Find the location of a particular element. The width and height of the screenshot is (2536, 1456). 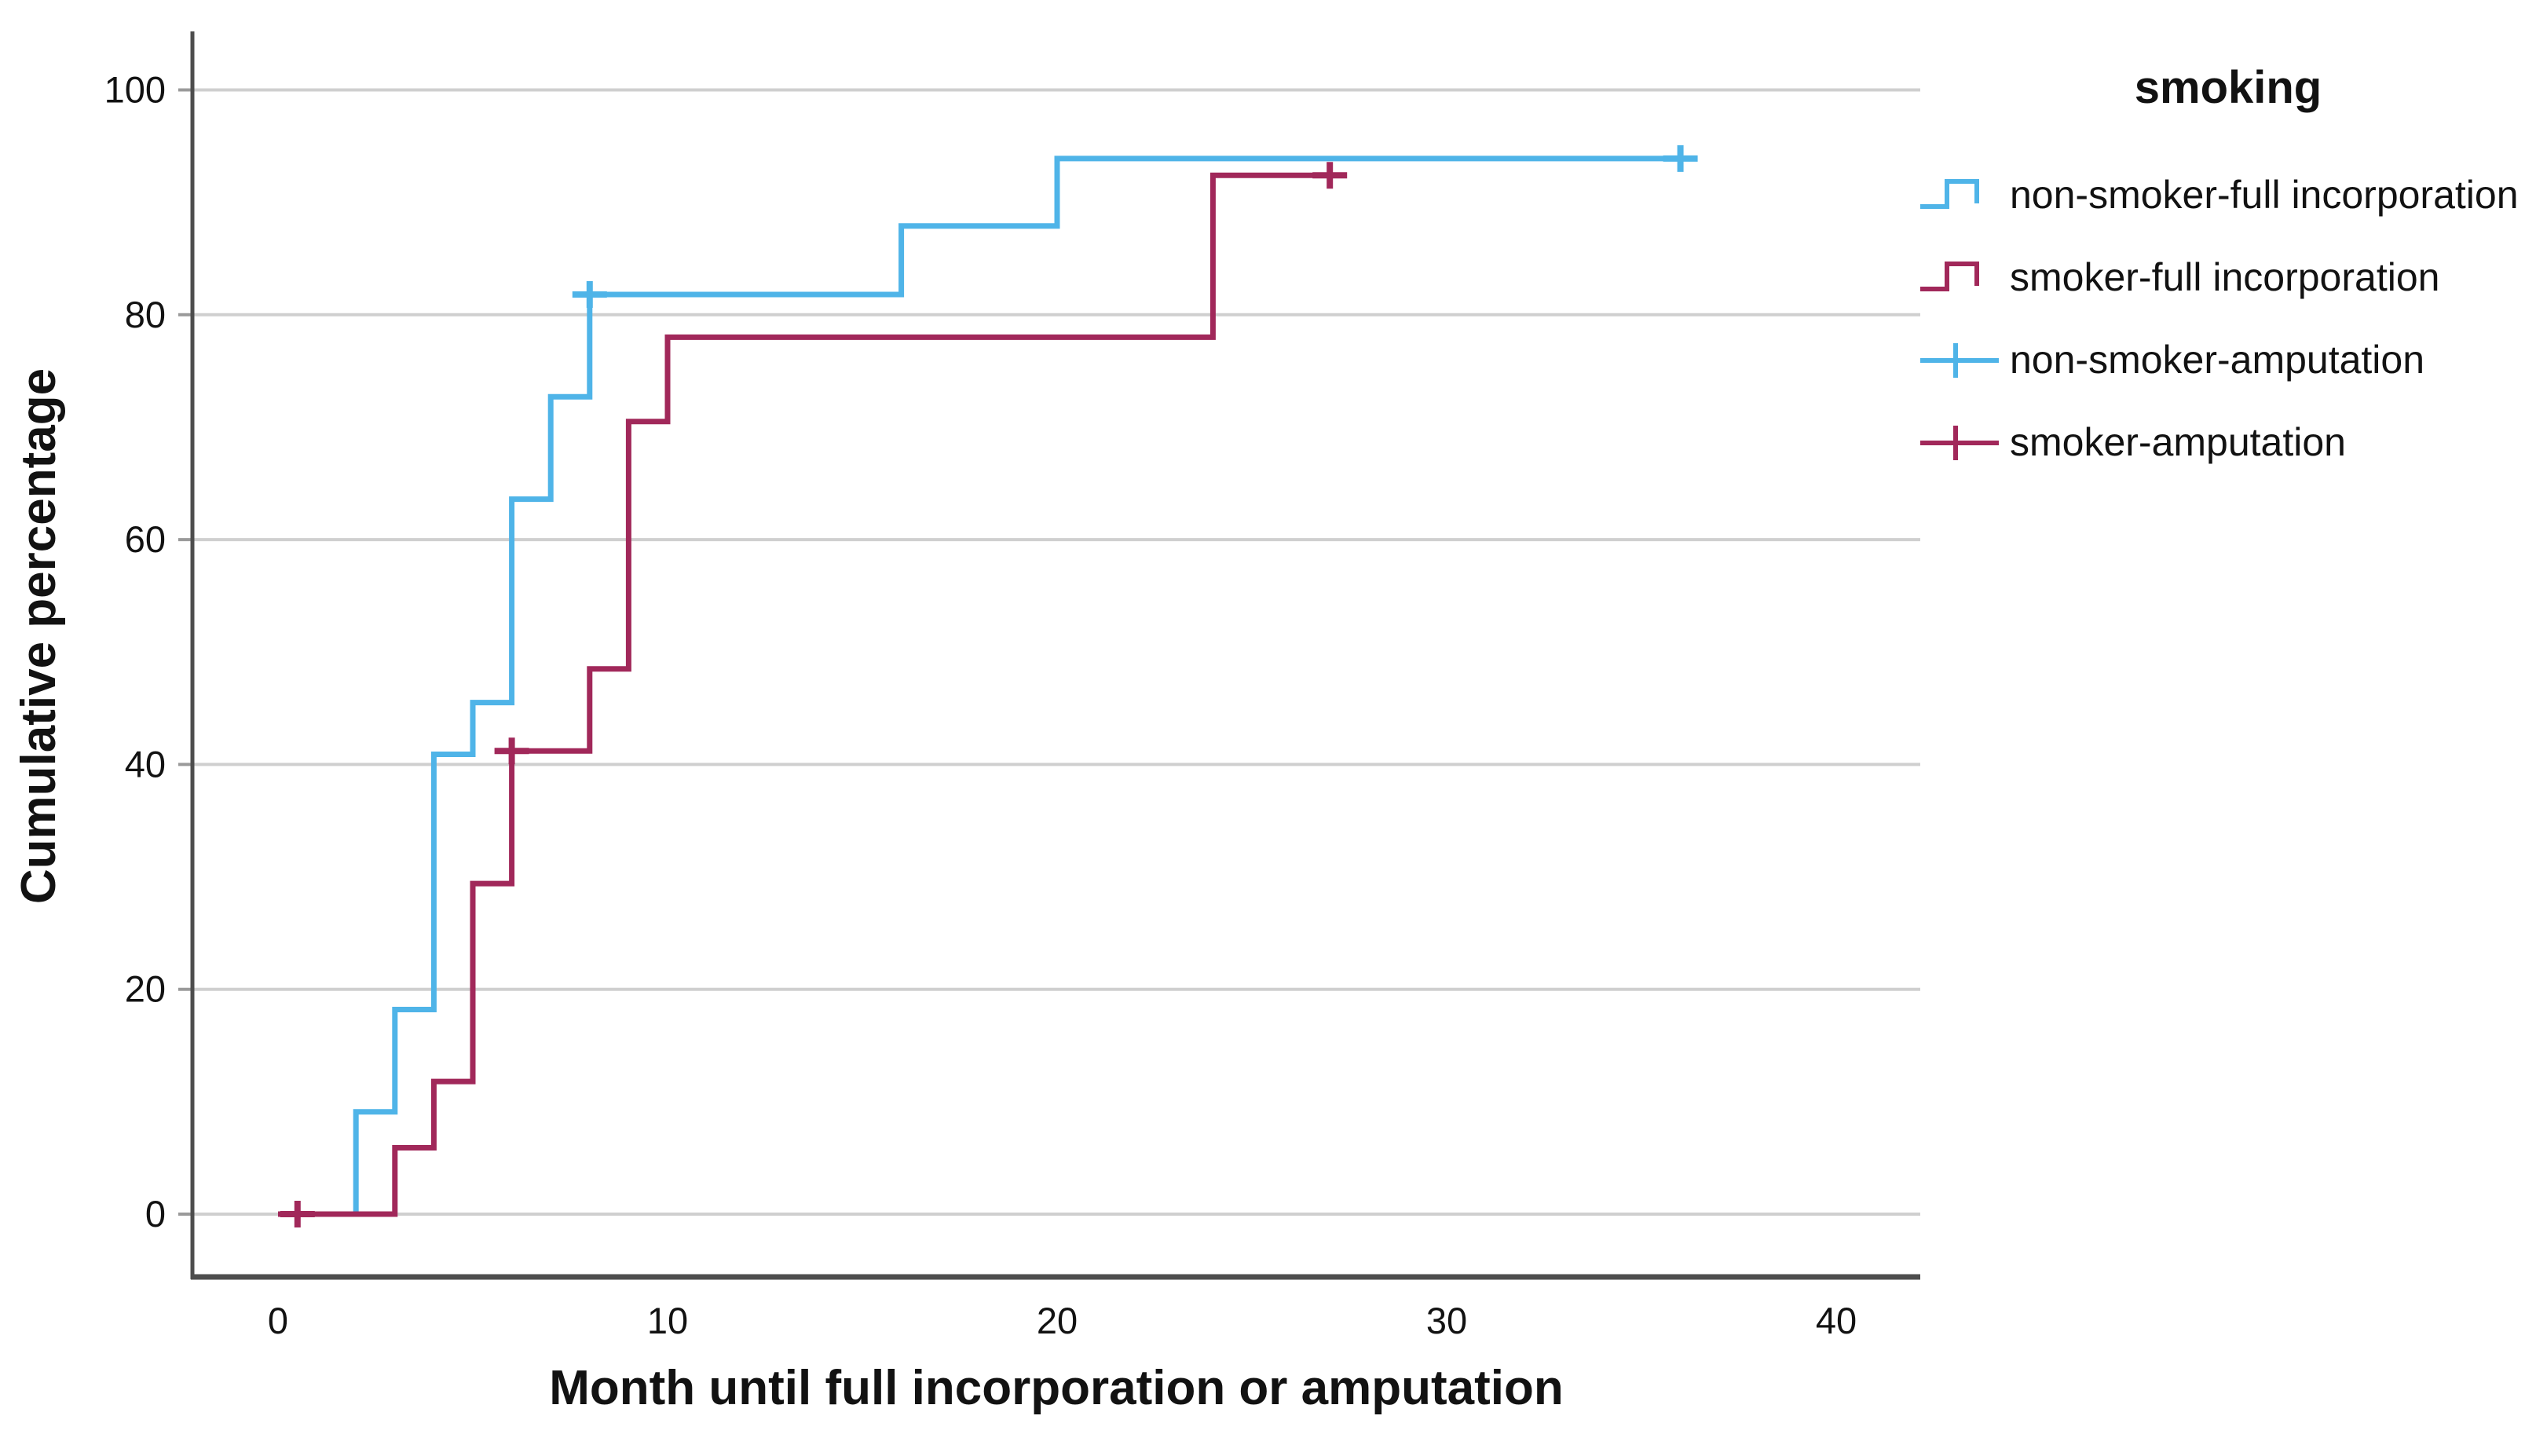

legend-item-smoker-full-incorporation: smoker-full incorporation is located at coordinates (2228, 277).